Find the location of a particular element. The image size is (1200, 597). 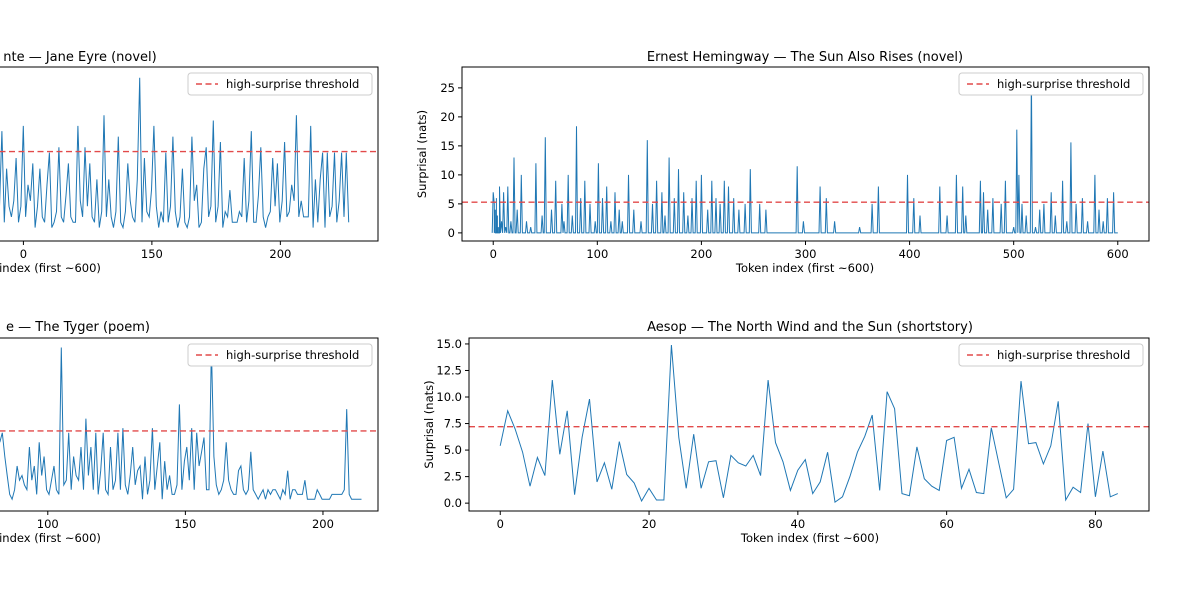

y-tick-label: 0 is located at coordinates (451, 233).